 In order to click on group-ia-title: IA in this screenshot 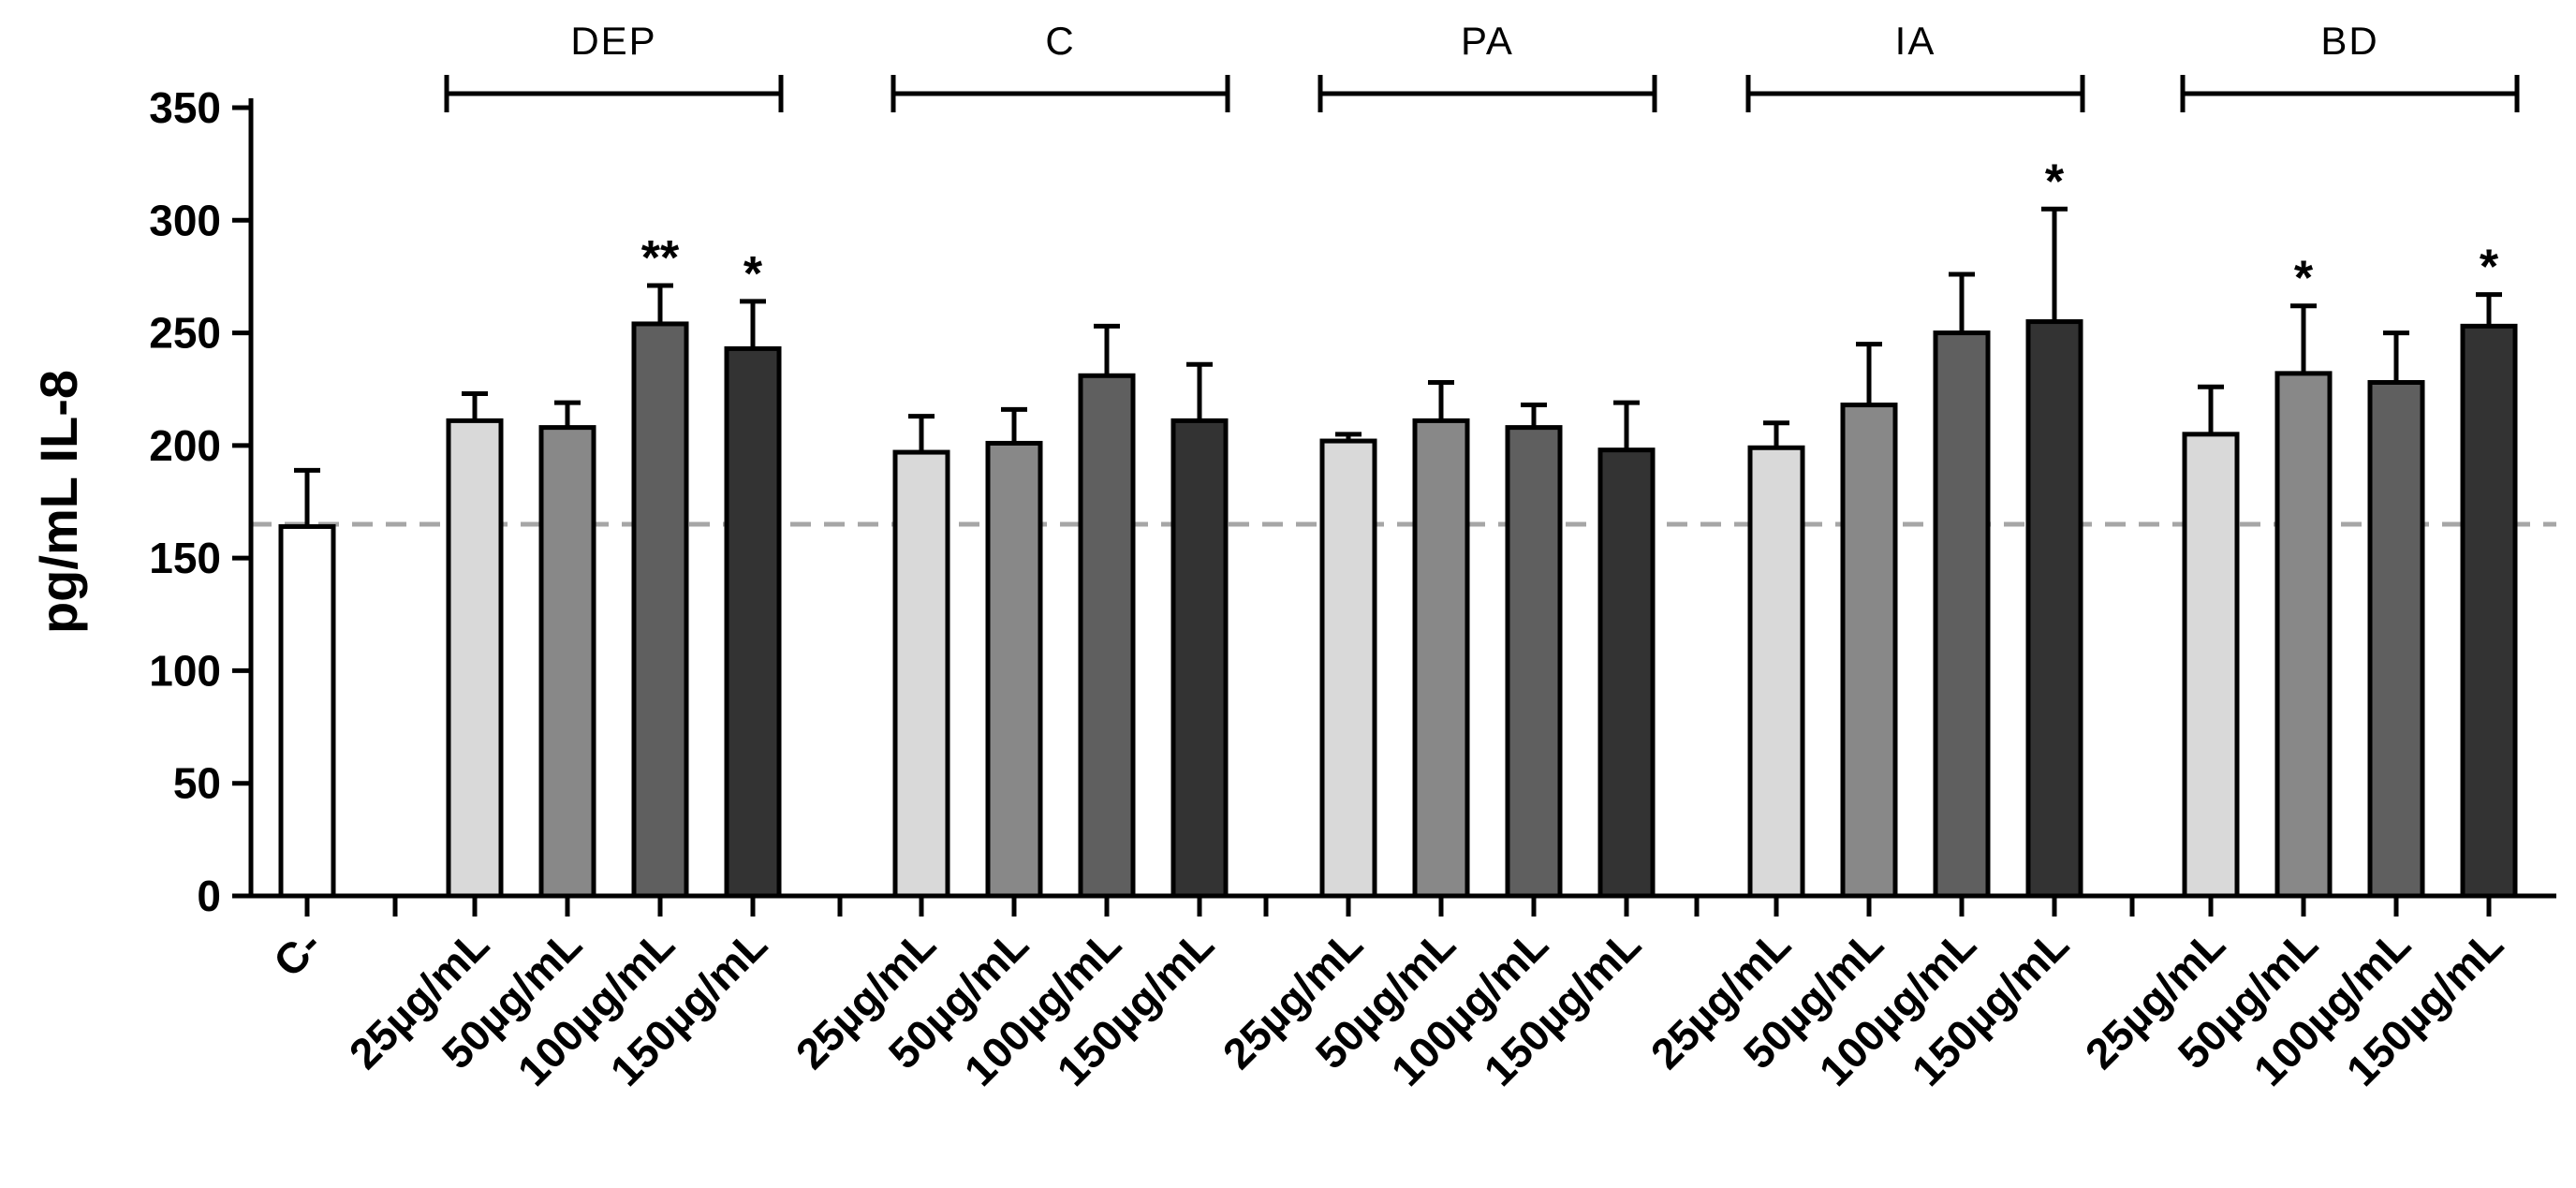, I will do `click(1915, 41)`.